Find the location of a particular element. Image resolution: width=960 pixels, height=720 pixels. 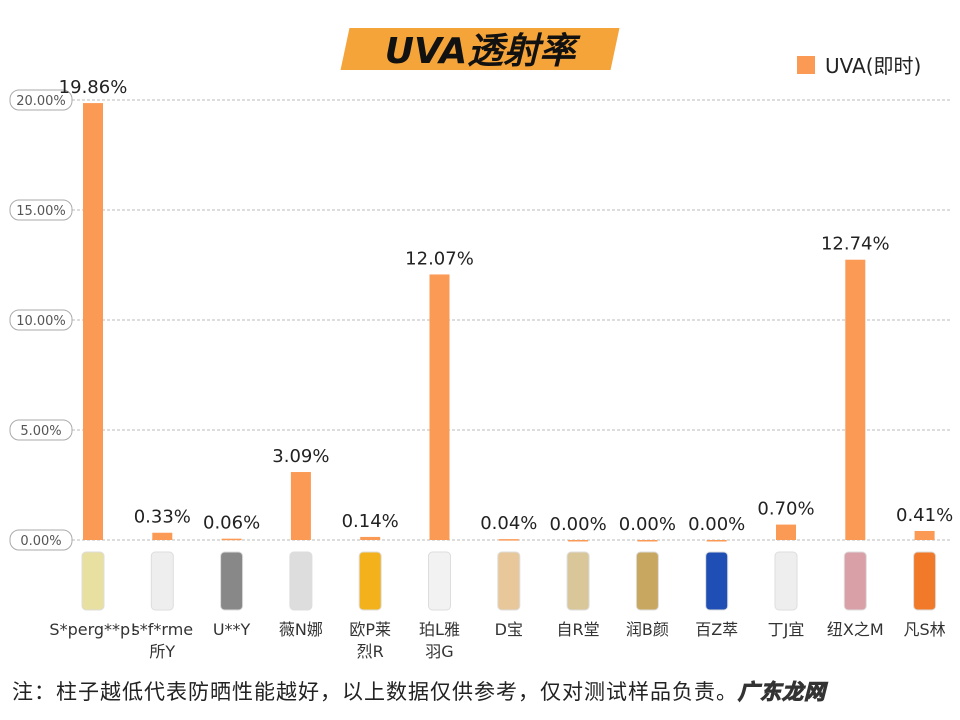

note-text: 注：柱子越低代表防晒性能越好，以上数据仅供参考，仅对测试样品负责。 is located at coordinates (375, 692).